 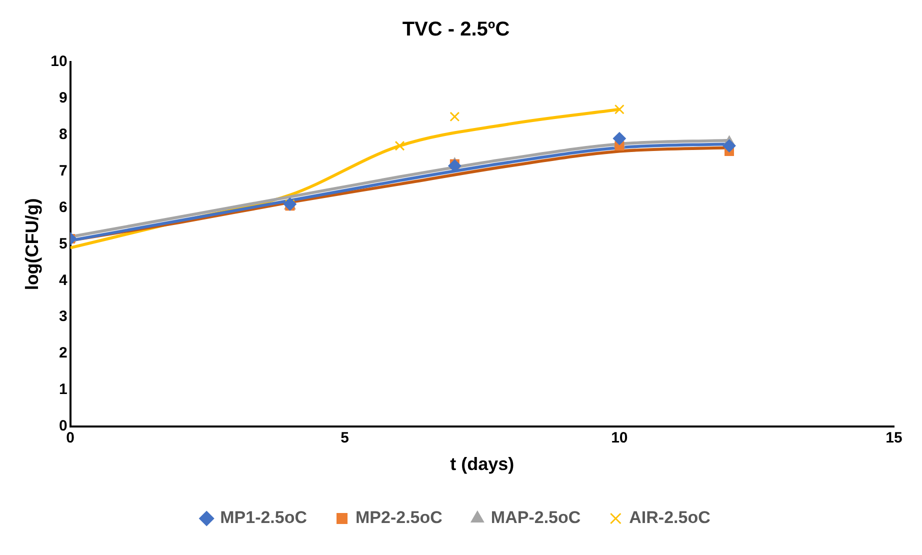 What do you see at coordinates (535, 518) in the screenshot?
I see `legend-label: MAP-2.5oC` at bounding box center [535, 518].